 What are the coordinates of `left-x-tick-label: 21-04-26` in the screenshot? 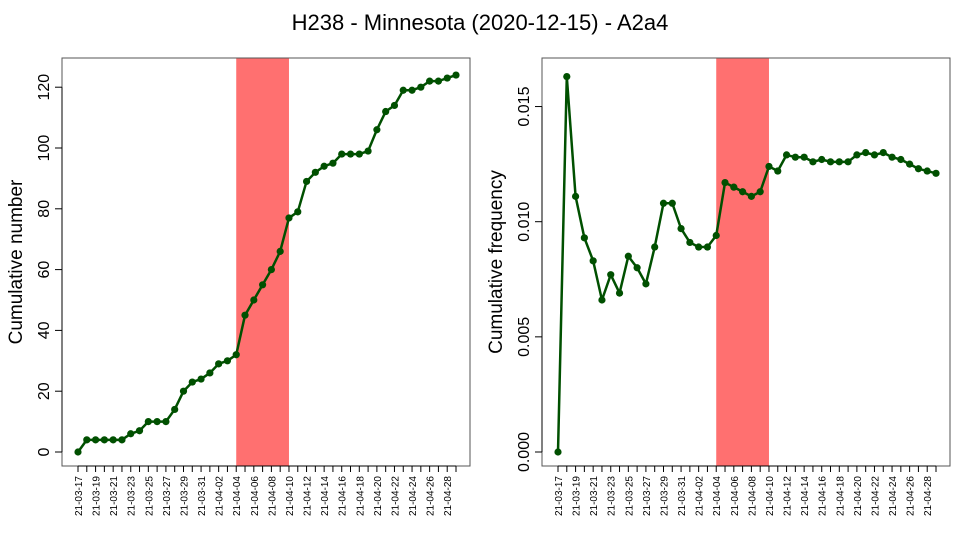 It's located at (431, 496).